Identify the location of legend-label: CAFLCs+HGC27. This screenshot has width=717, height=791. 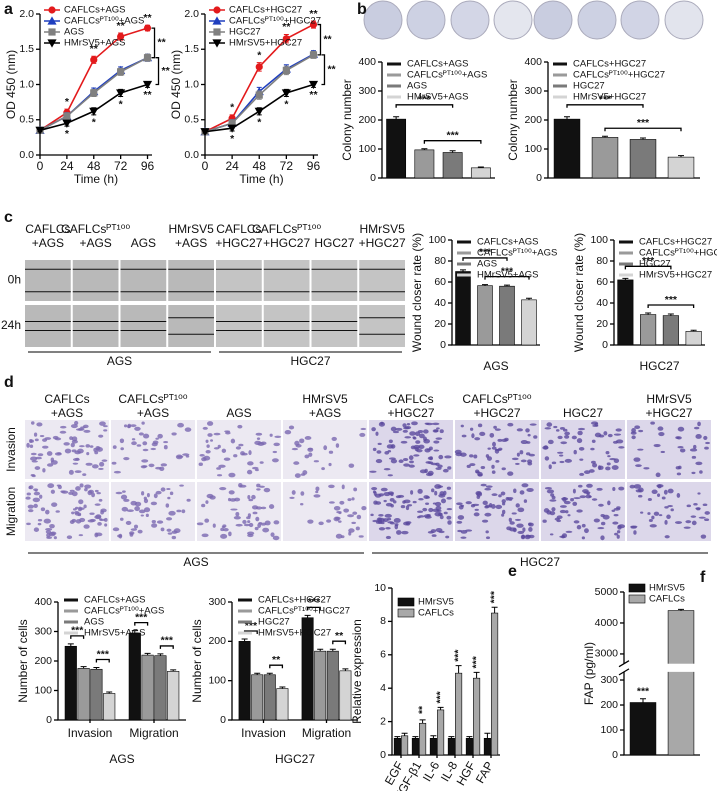
(609, 64).